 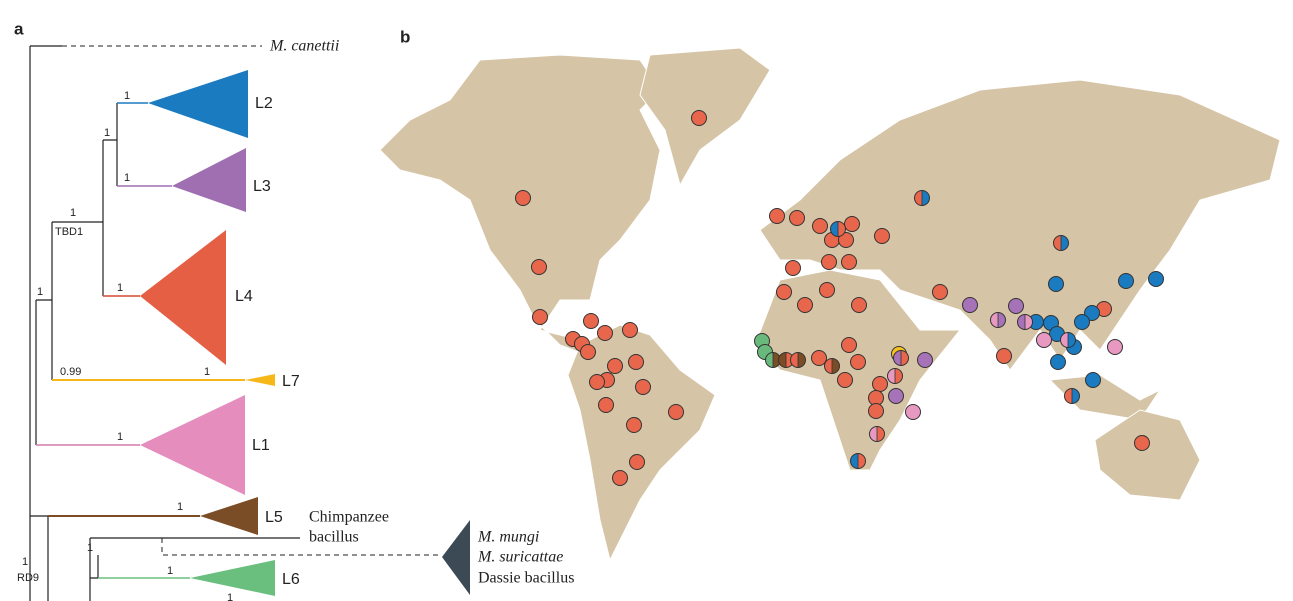 I want to click on lineage-label: L4, so click(x=244, y=296).